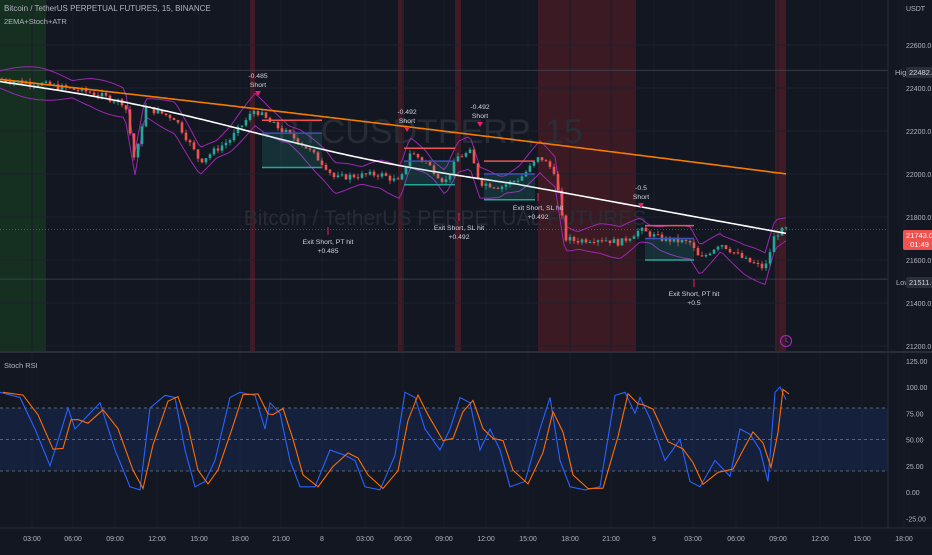 Image resolution: width=932 pixels, height=555 pixels. Describe the element at coordinates (915, 441) in the screenshot. I see `stoch-tick-label: 50.00` at that location.